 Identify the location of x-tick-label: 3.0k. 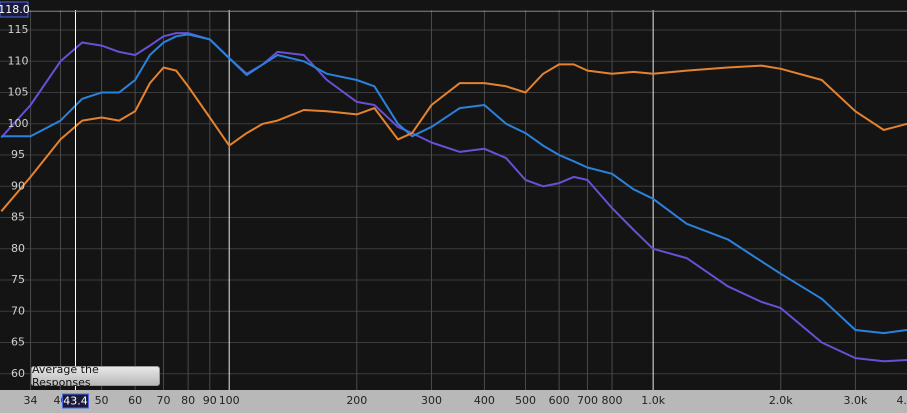
(855, 400).